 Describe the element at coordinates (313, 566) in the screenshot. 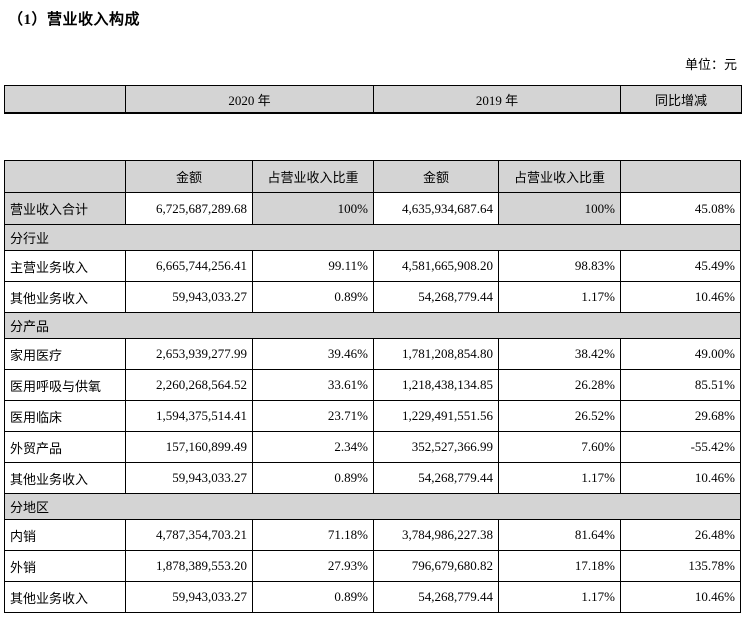

I see `pct-2020: 27.93%` at that location.